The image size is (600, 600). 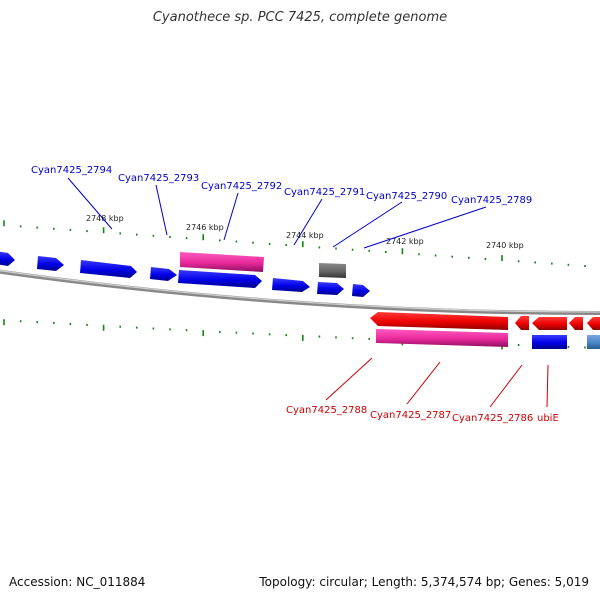 I want to click on accession-text: Accession: NC_011884, so click(x=77, y=582).